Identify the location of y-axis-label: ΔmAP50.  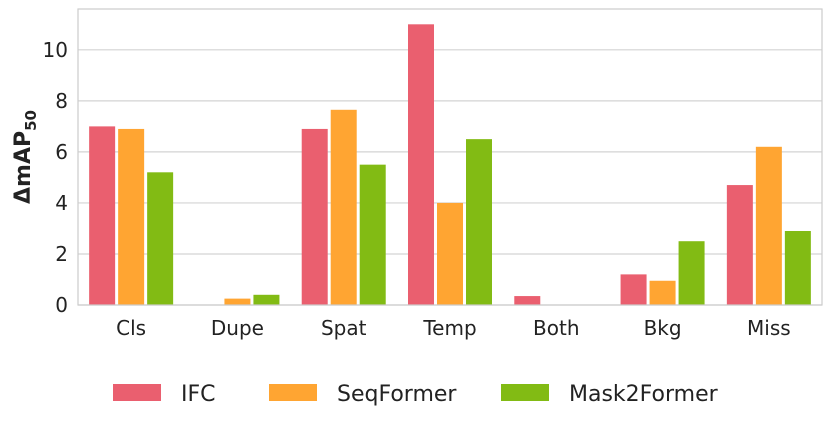
(25, 157).